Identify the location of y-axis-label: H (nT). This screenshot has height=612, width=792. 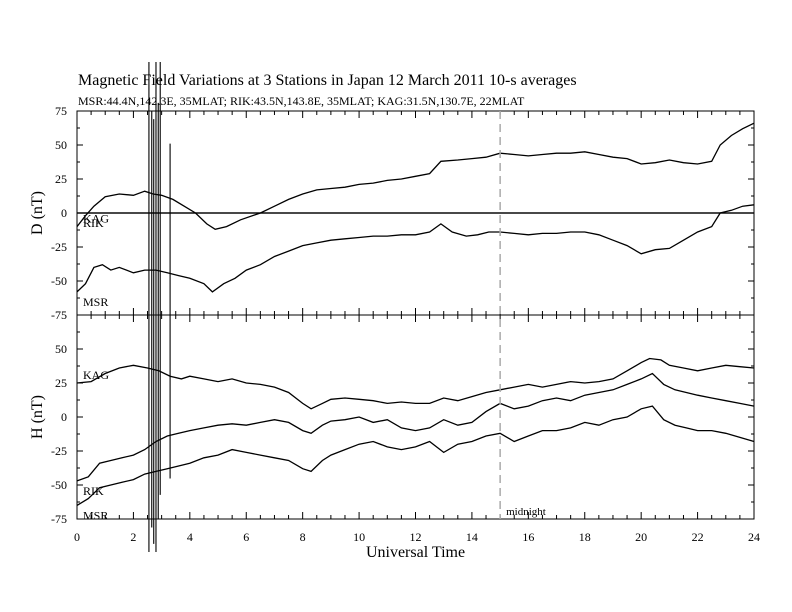
(37, 417).